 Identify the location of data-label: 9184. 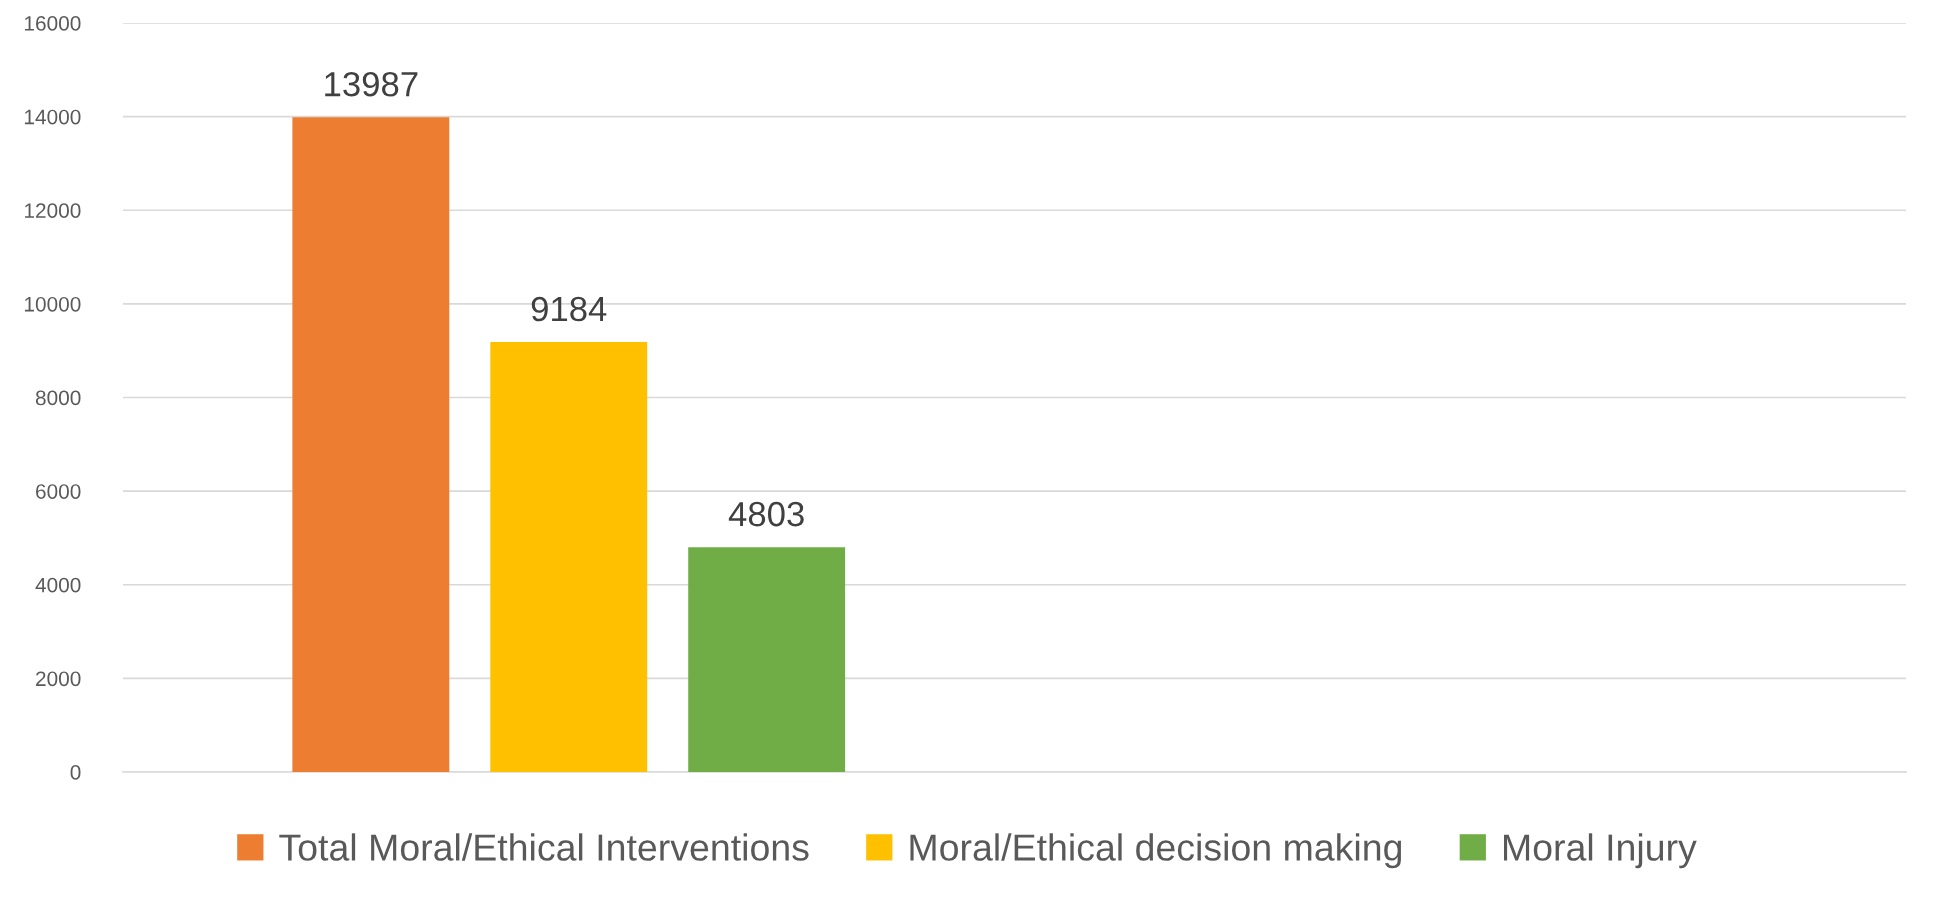
(569, 309).